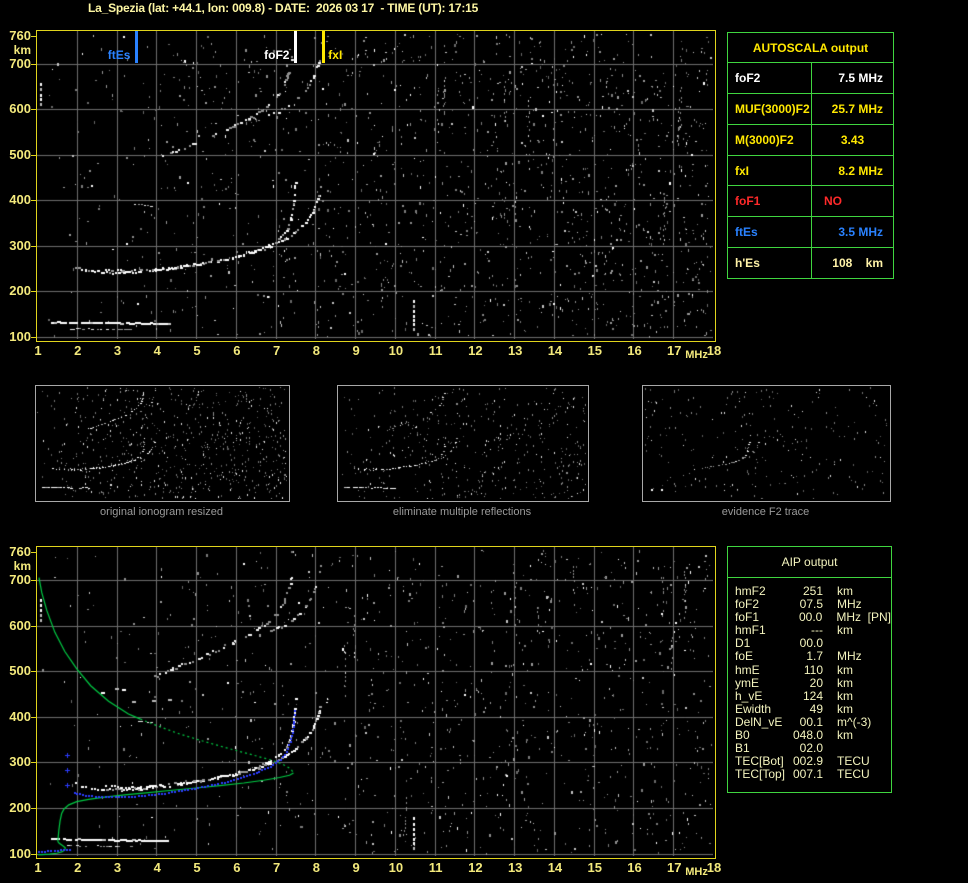 The image size is (968, 883). I want to click on foF2-marker-label: foF2, so click(277, 55).